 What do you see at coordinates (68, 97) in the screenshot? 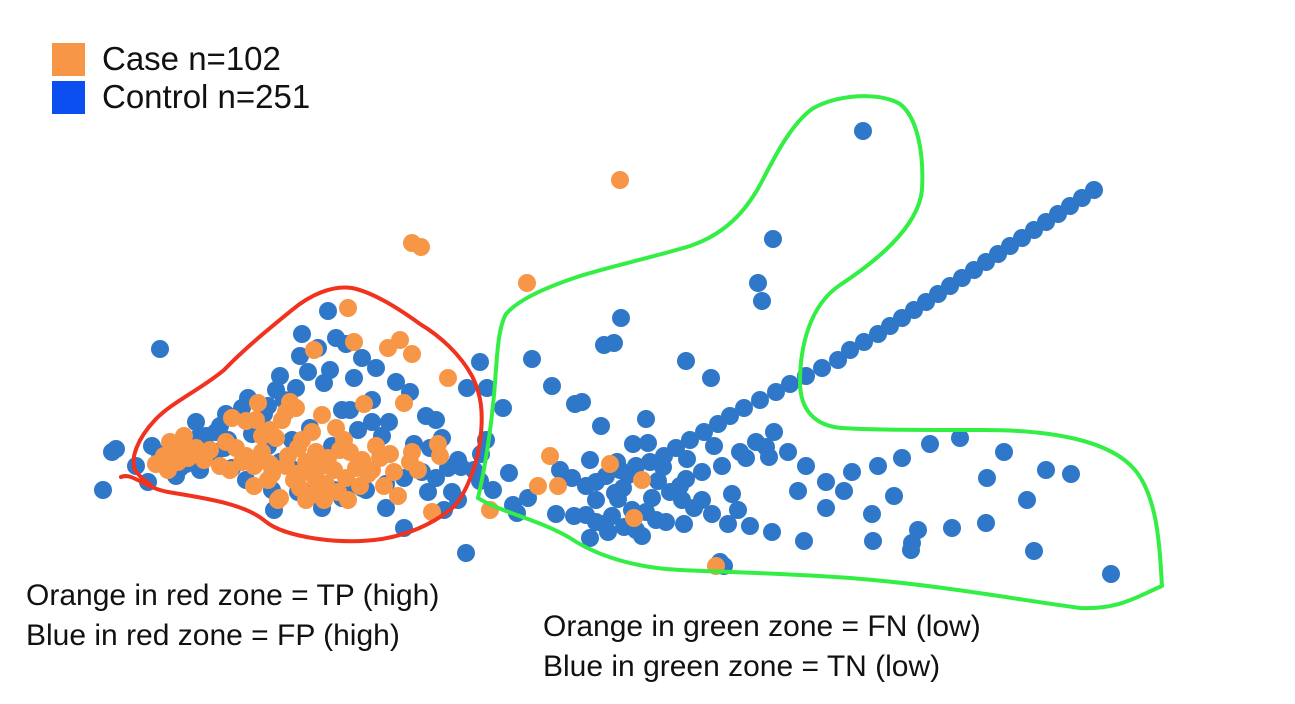
I see `legend-swatch-control` at bounding box center [68, 97].